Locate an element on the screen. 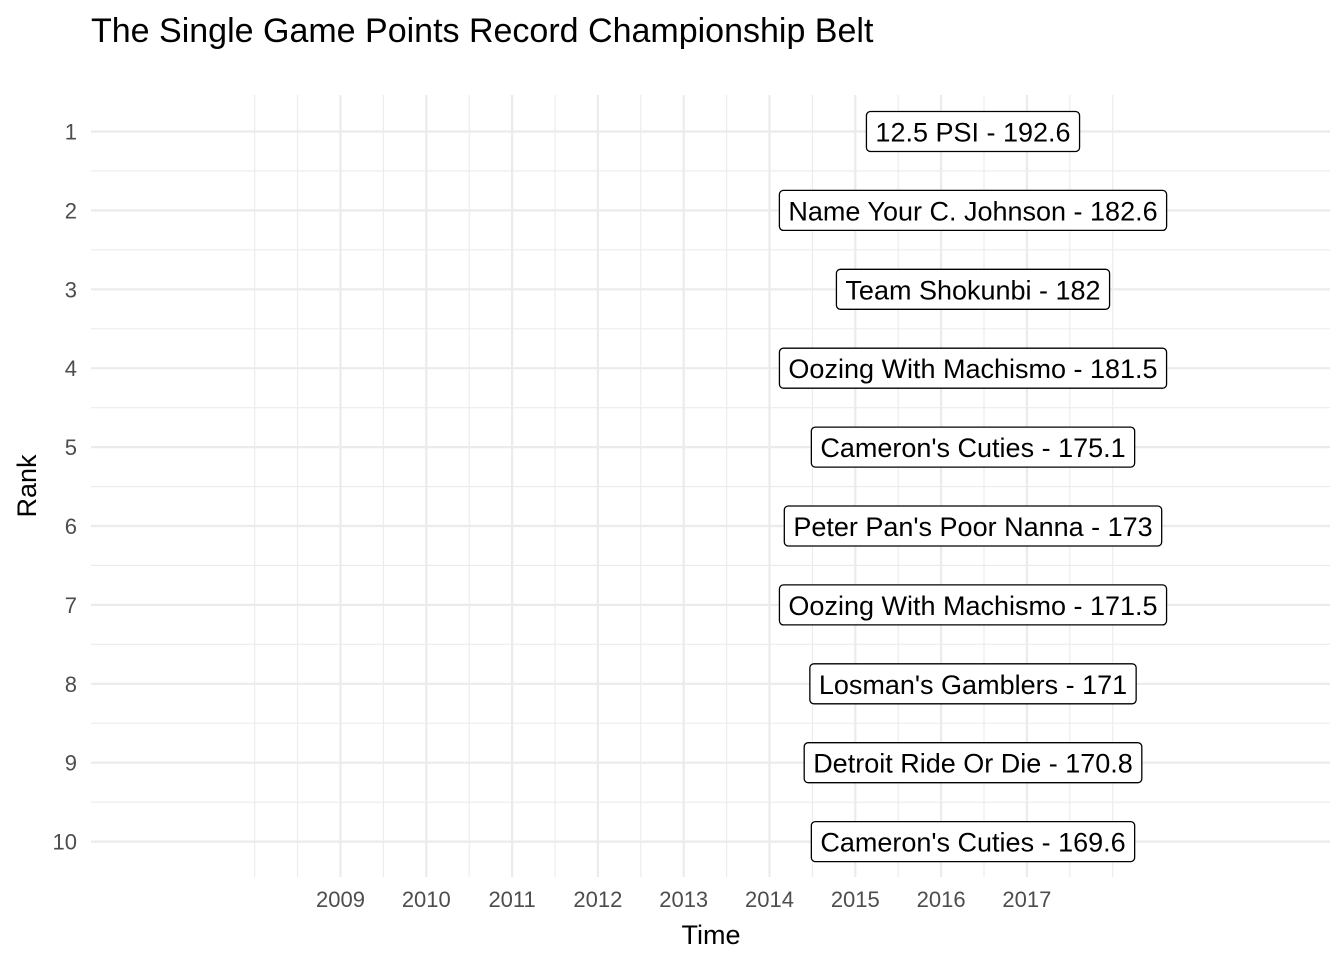 The height and width of the screenshot is (960, 1344). record-label-text: Cameron's Cuties - 175.1 is located at coordinates (972, 448).